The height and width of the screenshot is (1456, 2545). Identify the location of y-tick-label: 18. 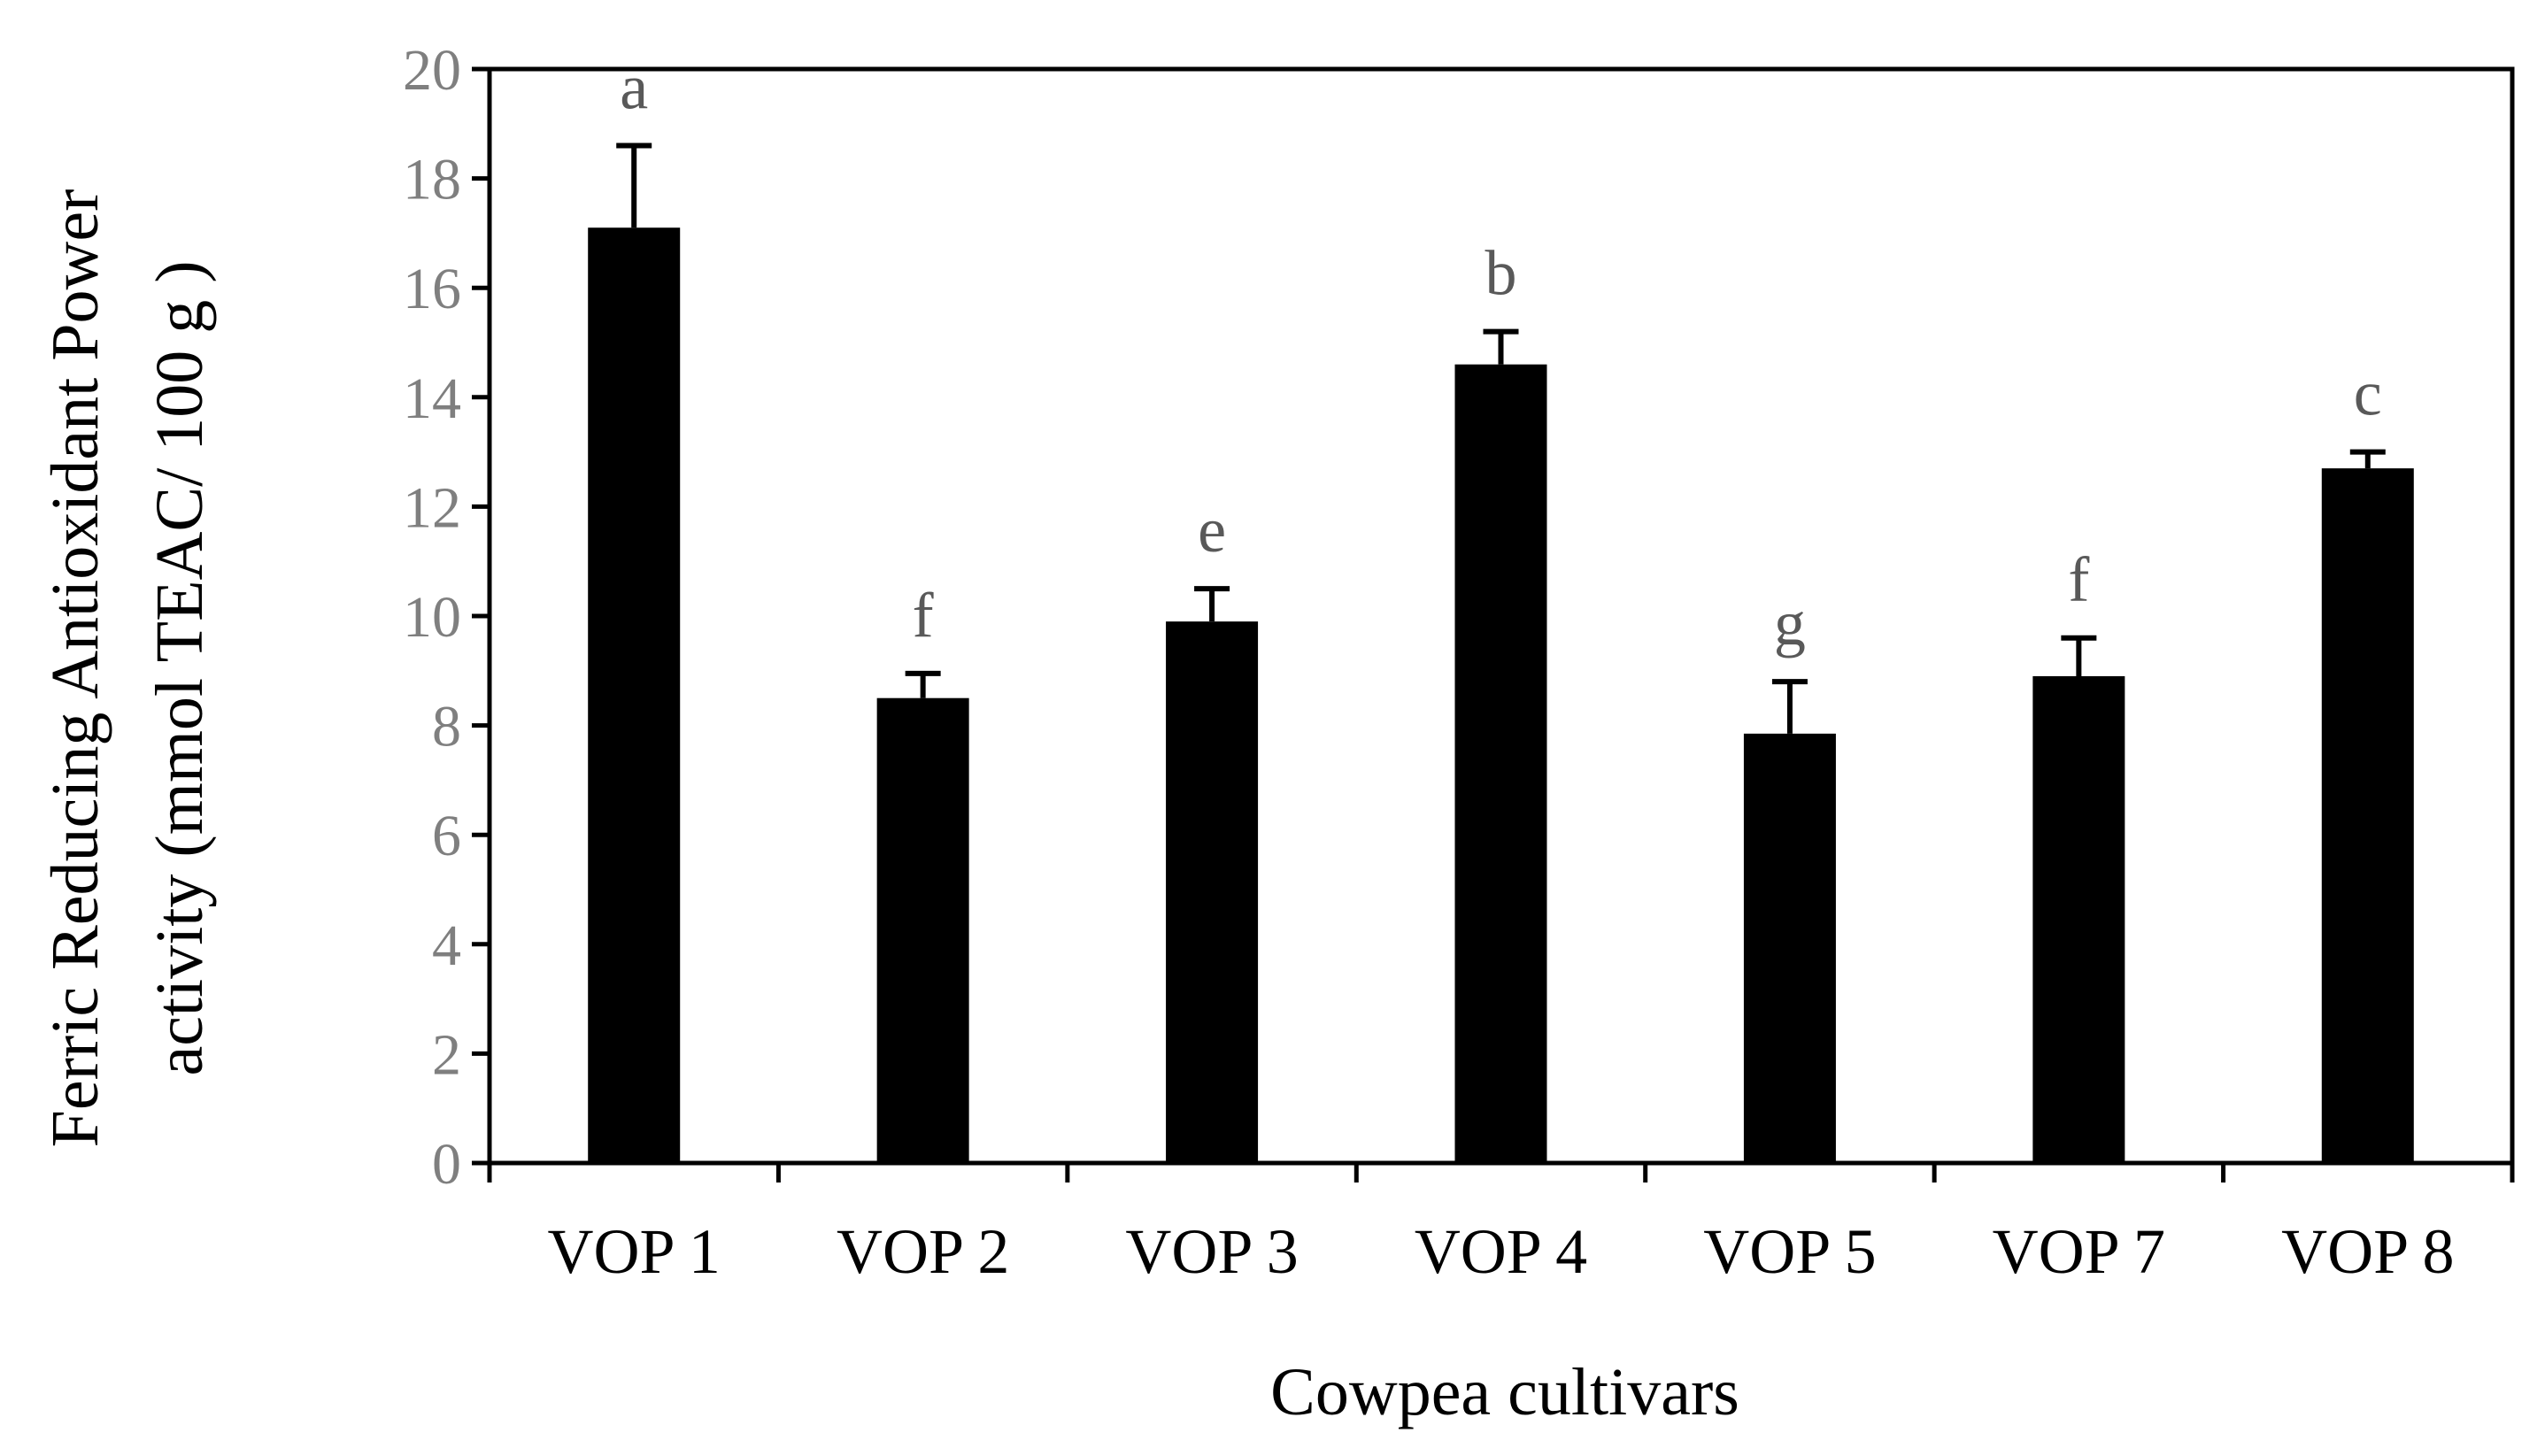
(432, 180).